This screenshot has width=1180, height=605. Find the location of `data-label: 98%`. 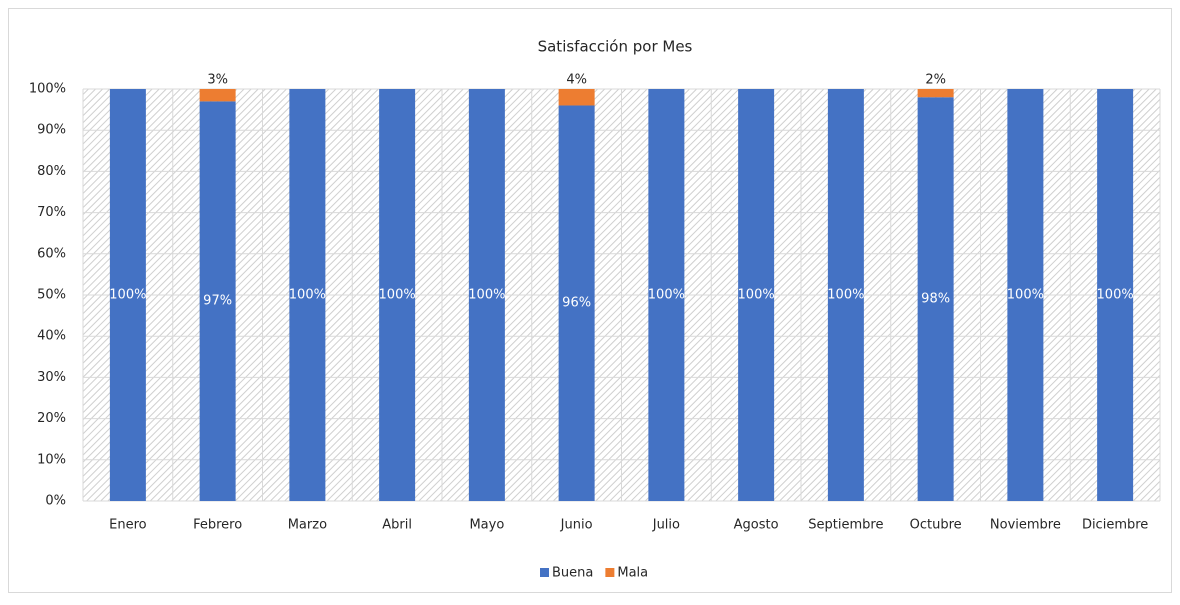

data-label: 98% is located at coordinates (935, 299).